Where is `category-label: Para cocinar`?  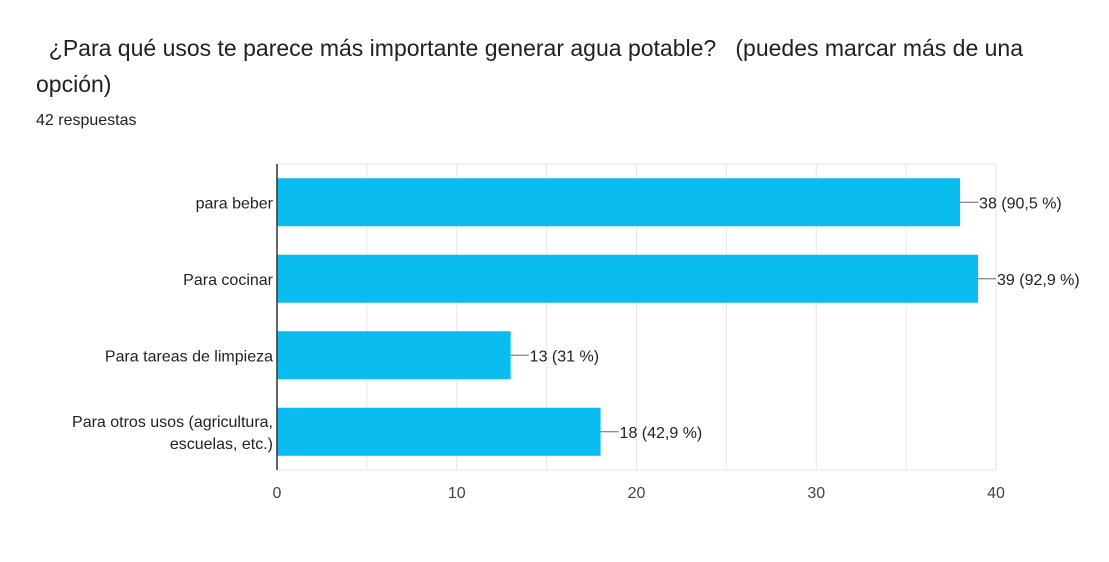
category-label: Para cocinar is located at coordinates (228, 280).